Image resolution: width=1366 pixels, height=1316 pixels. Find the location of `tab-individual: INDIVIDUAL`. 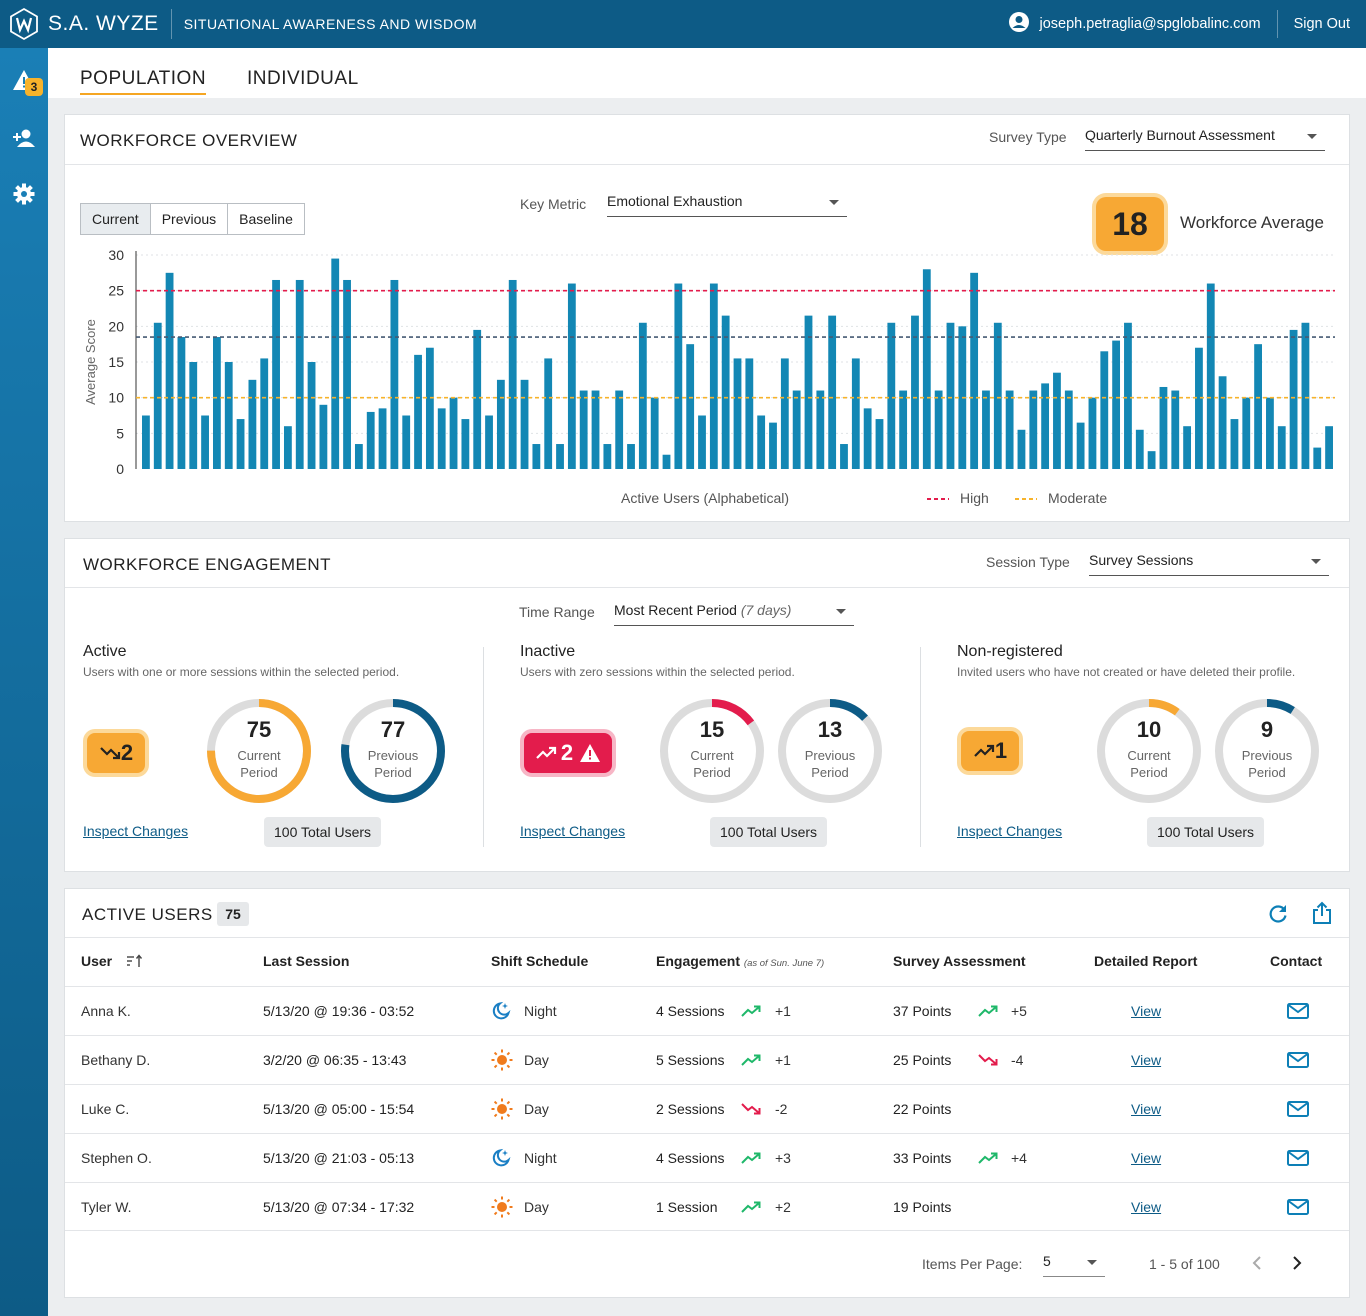

tab-individual: INDIVIDUAL is located at coordinates (303, 78).